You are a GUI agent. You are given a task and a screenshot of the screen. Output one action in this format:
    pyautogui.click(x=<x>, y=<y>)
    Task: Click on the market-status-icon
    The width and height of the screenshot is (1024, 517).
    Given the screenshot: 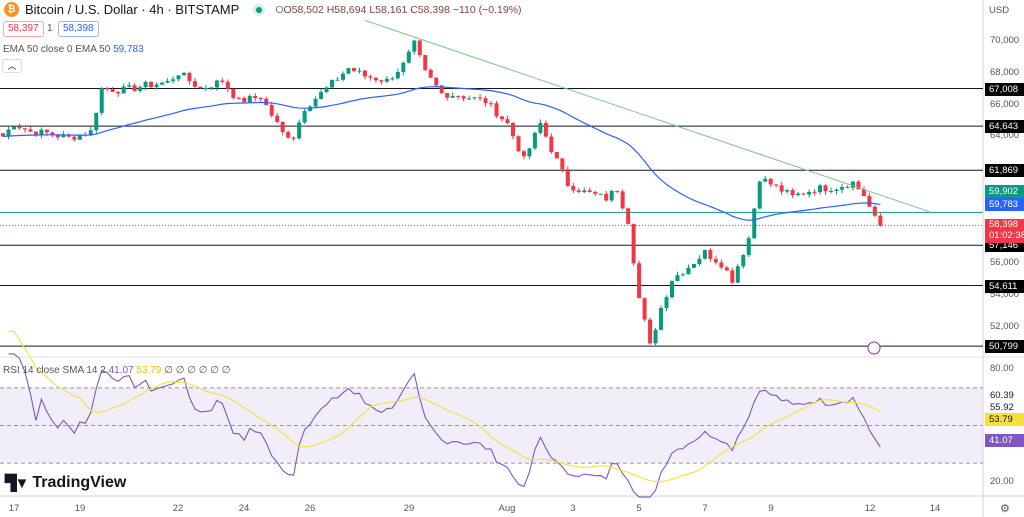 What is the action you would take?
    pyautogui.click(x=259, y=9)
    